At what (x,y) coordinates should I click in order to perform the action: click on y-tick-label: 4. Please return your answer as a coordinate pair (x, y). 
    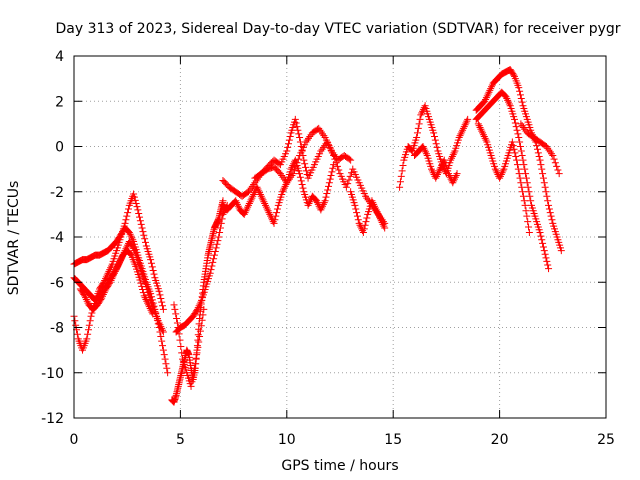
    Looking at the image, I should click on (59, 57).